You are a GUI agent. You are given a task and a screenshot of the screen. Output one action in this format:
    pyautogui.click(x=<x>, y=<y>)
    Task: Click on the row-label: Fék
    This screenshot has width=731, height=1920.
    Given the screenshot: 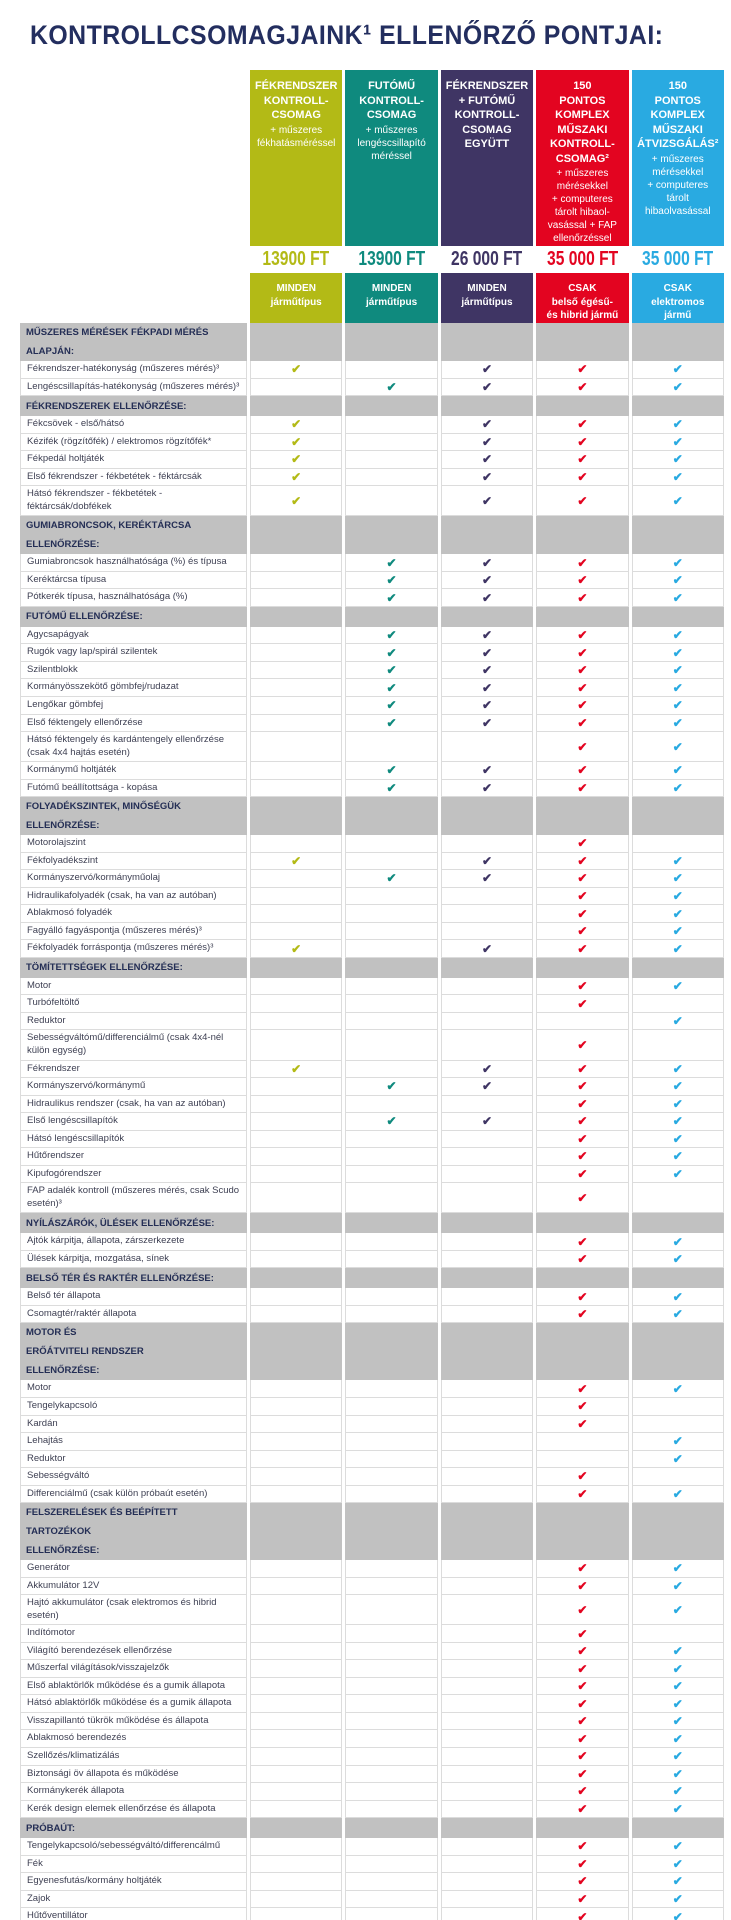 What is the action you would take?
    pyautogui.click(x=133, y=1864)
    